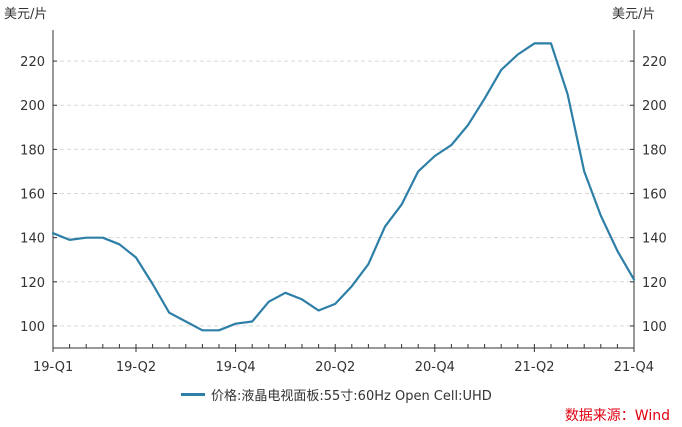 Image resolution: width=682 pixels, height=427 pixels. I want to click on y-tick-label-right: 220, so click(654, 62).